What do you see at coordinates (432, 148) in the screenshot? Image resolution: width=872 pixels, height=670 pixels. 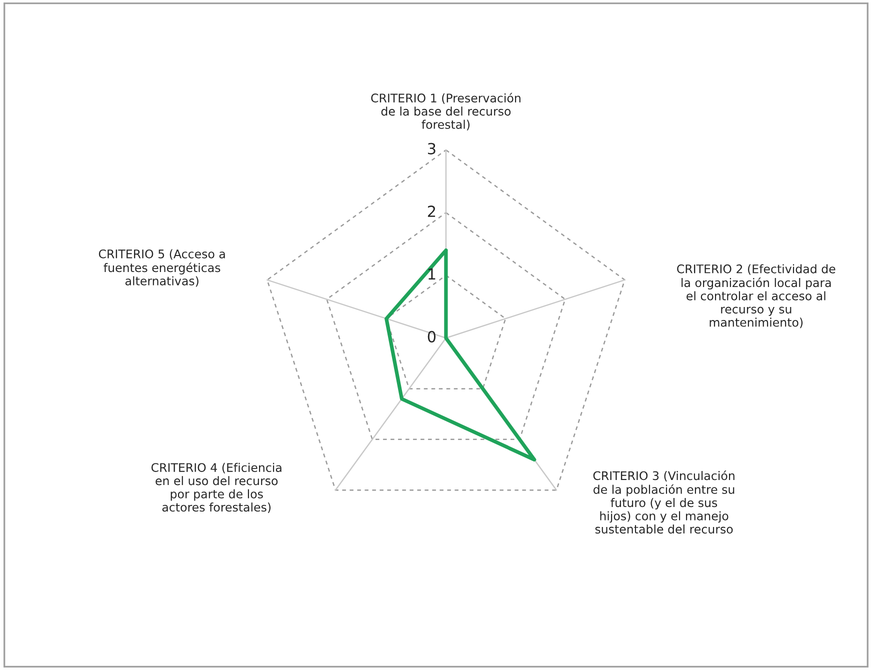 I see `y-tick-label: 3` at bounding box center [432, 148].